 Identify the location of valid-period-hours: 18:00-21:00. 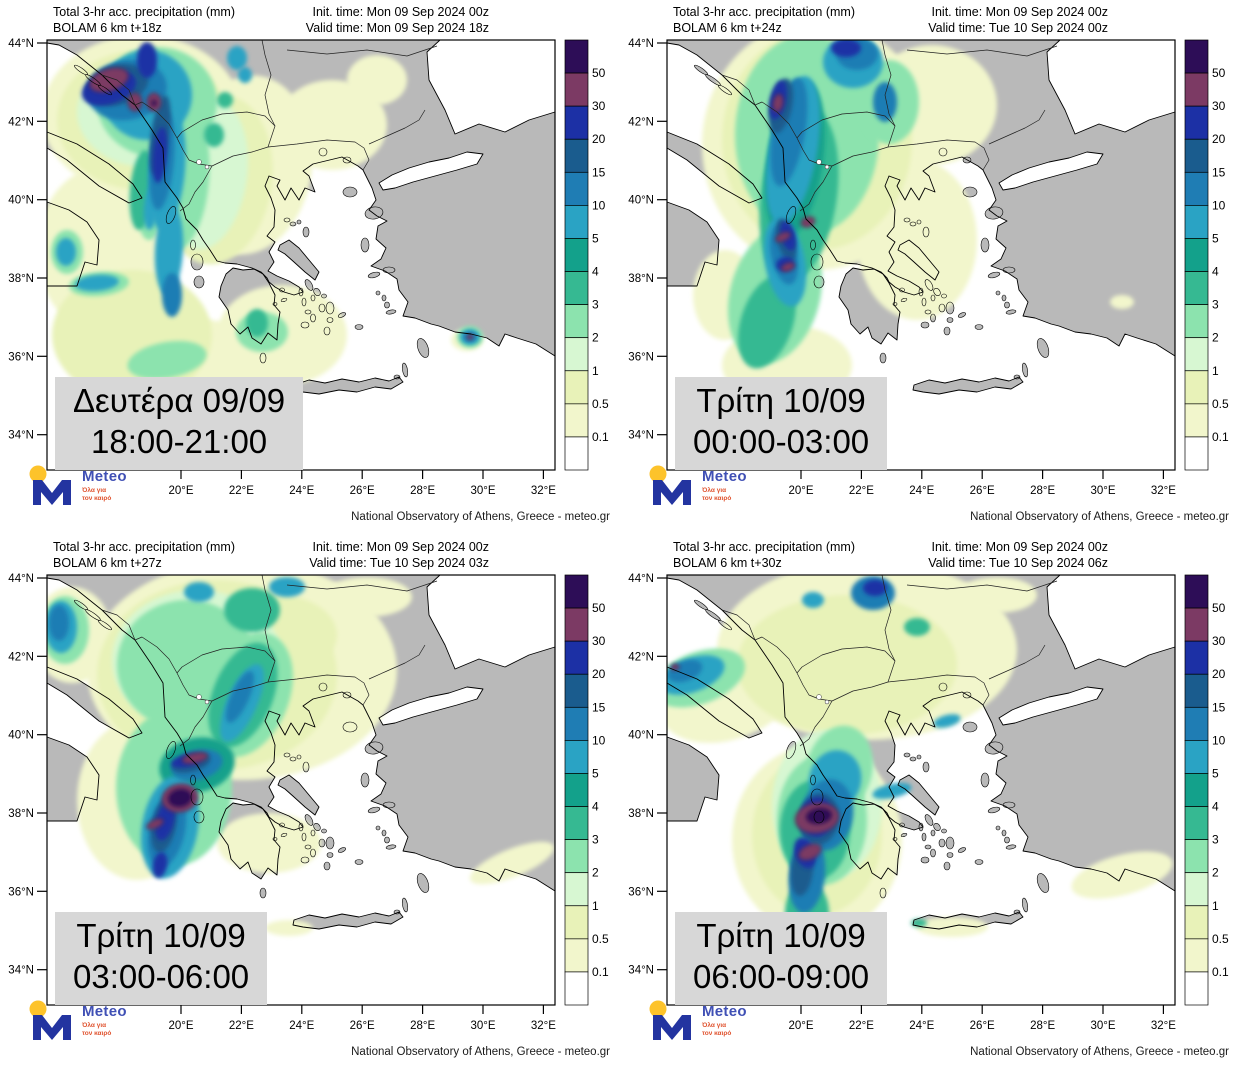
(179, 441).